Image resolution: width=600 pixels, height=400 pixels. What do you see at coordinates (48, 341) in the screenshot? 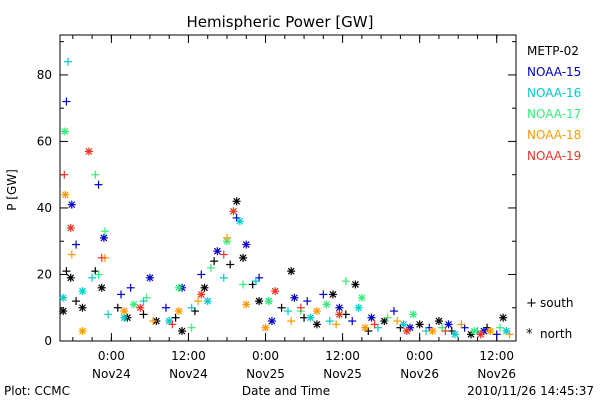
I see `y-tick-label: 0` at bounding box center [48, 341].